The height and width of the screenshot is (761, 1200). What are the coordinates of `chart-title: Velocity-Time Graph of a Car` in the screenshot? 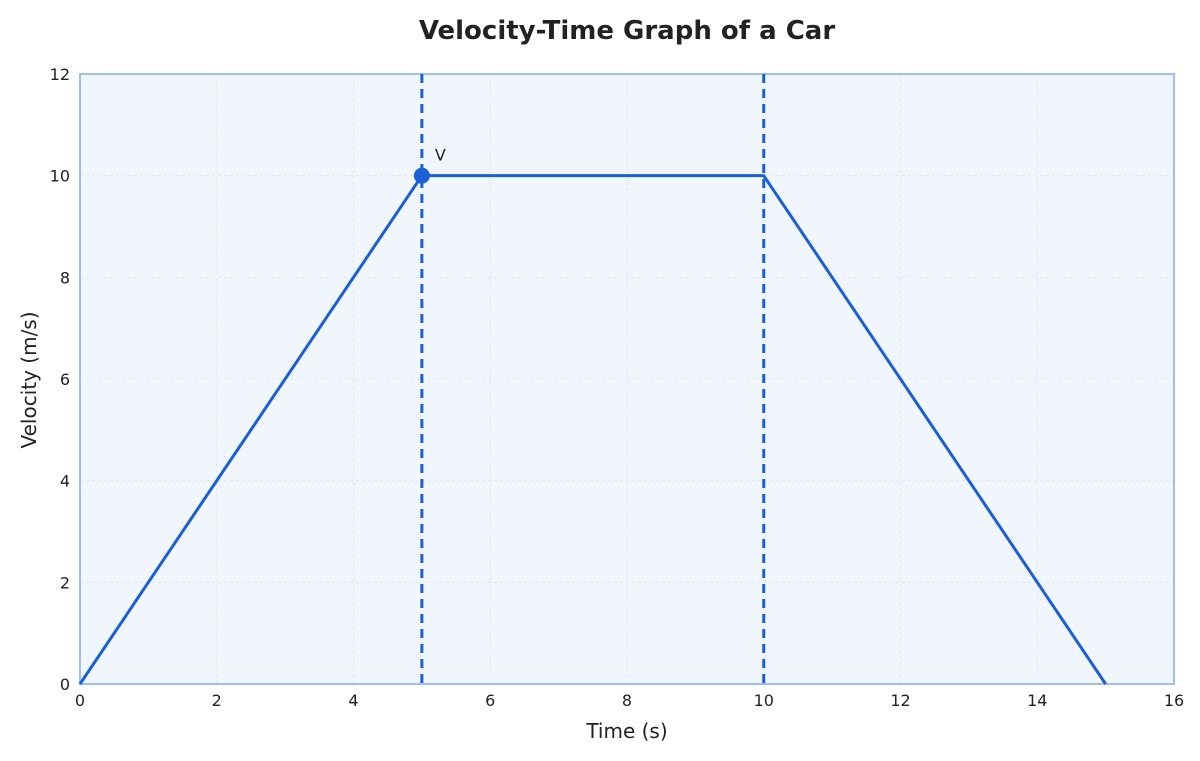 It's located at (627, 31).